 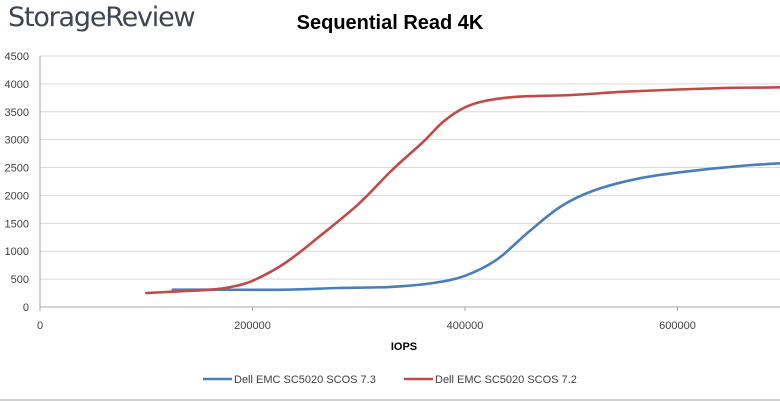 I want to click on y-tick-label: 2000, so click(x=17, y=196).